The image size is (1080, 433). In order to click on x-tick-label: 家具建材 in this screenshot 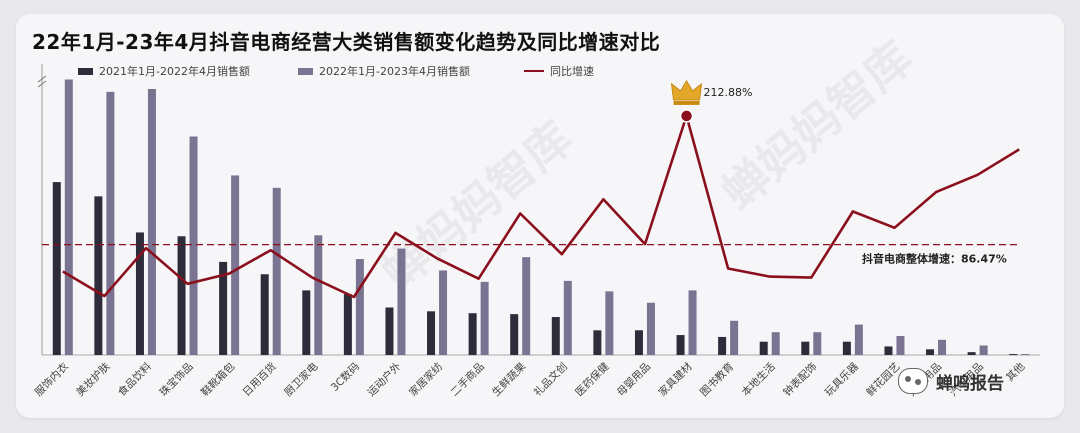, I will do `click(675, 379)`.